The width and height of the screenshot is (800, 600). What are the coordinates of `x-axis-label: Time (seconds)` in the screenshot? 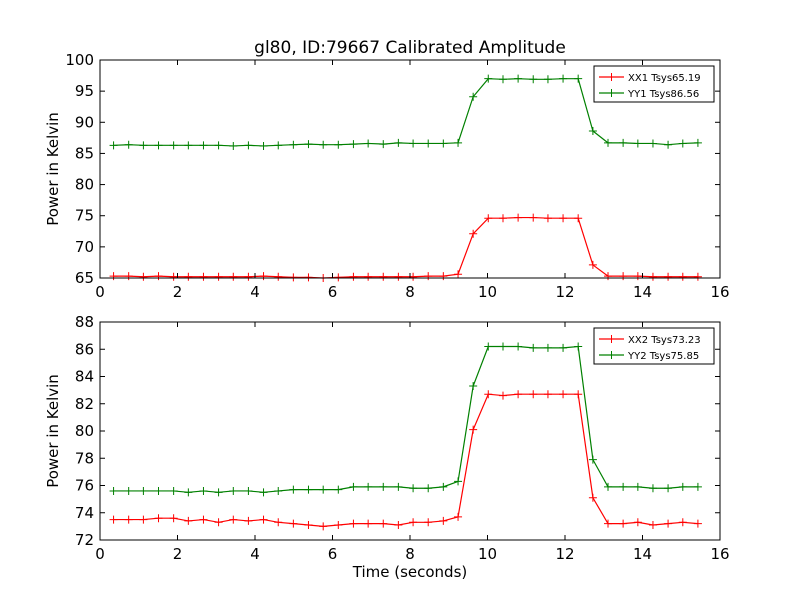 It's located at (410, 572).